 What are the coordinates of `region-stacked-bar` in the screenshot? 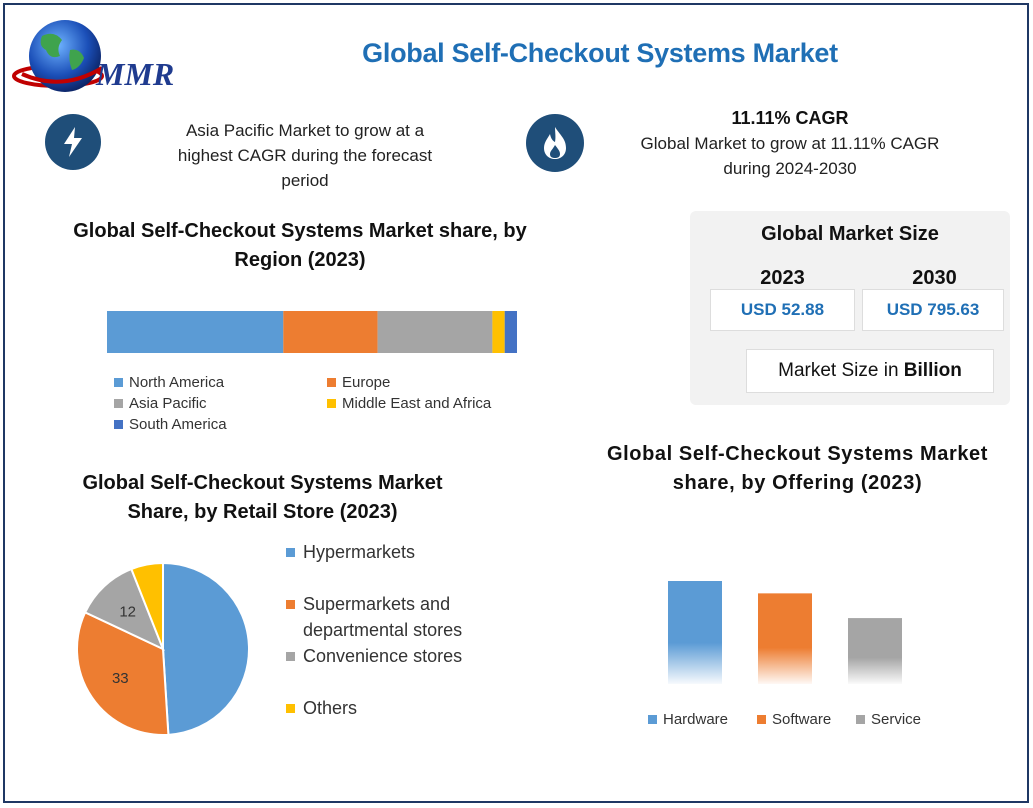 It's located at (312, 332).